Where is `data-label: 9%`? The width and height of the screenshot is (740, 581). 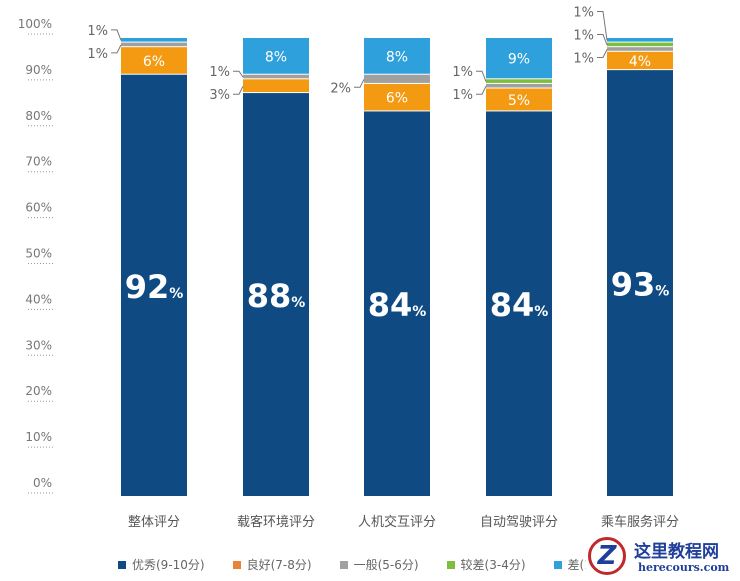
data-label: 9% is located at coordinates (519, 60).